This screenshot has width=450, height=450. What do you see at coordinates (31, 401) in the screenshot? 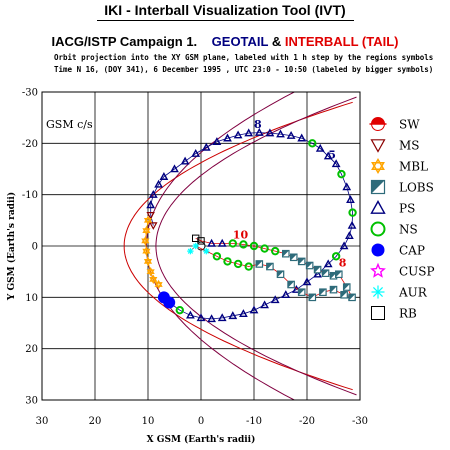
I see `y-tick-label: 30` at bounding box center [31, 401].